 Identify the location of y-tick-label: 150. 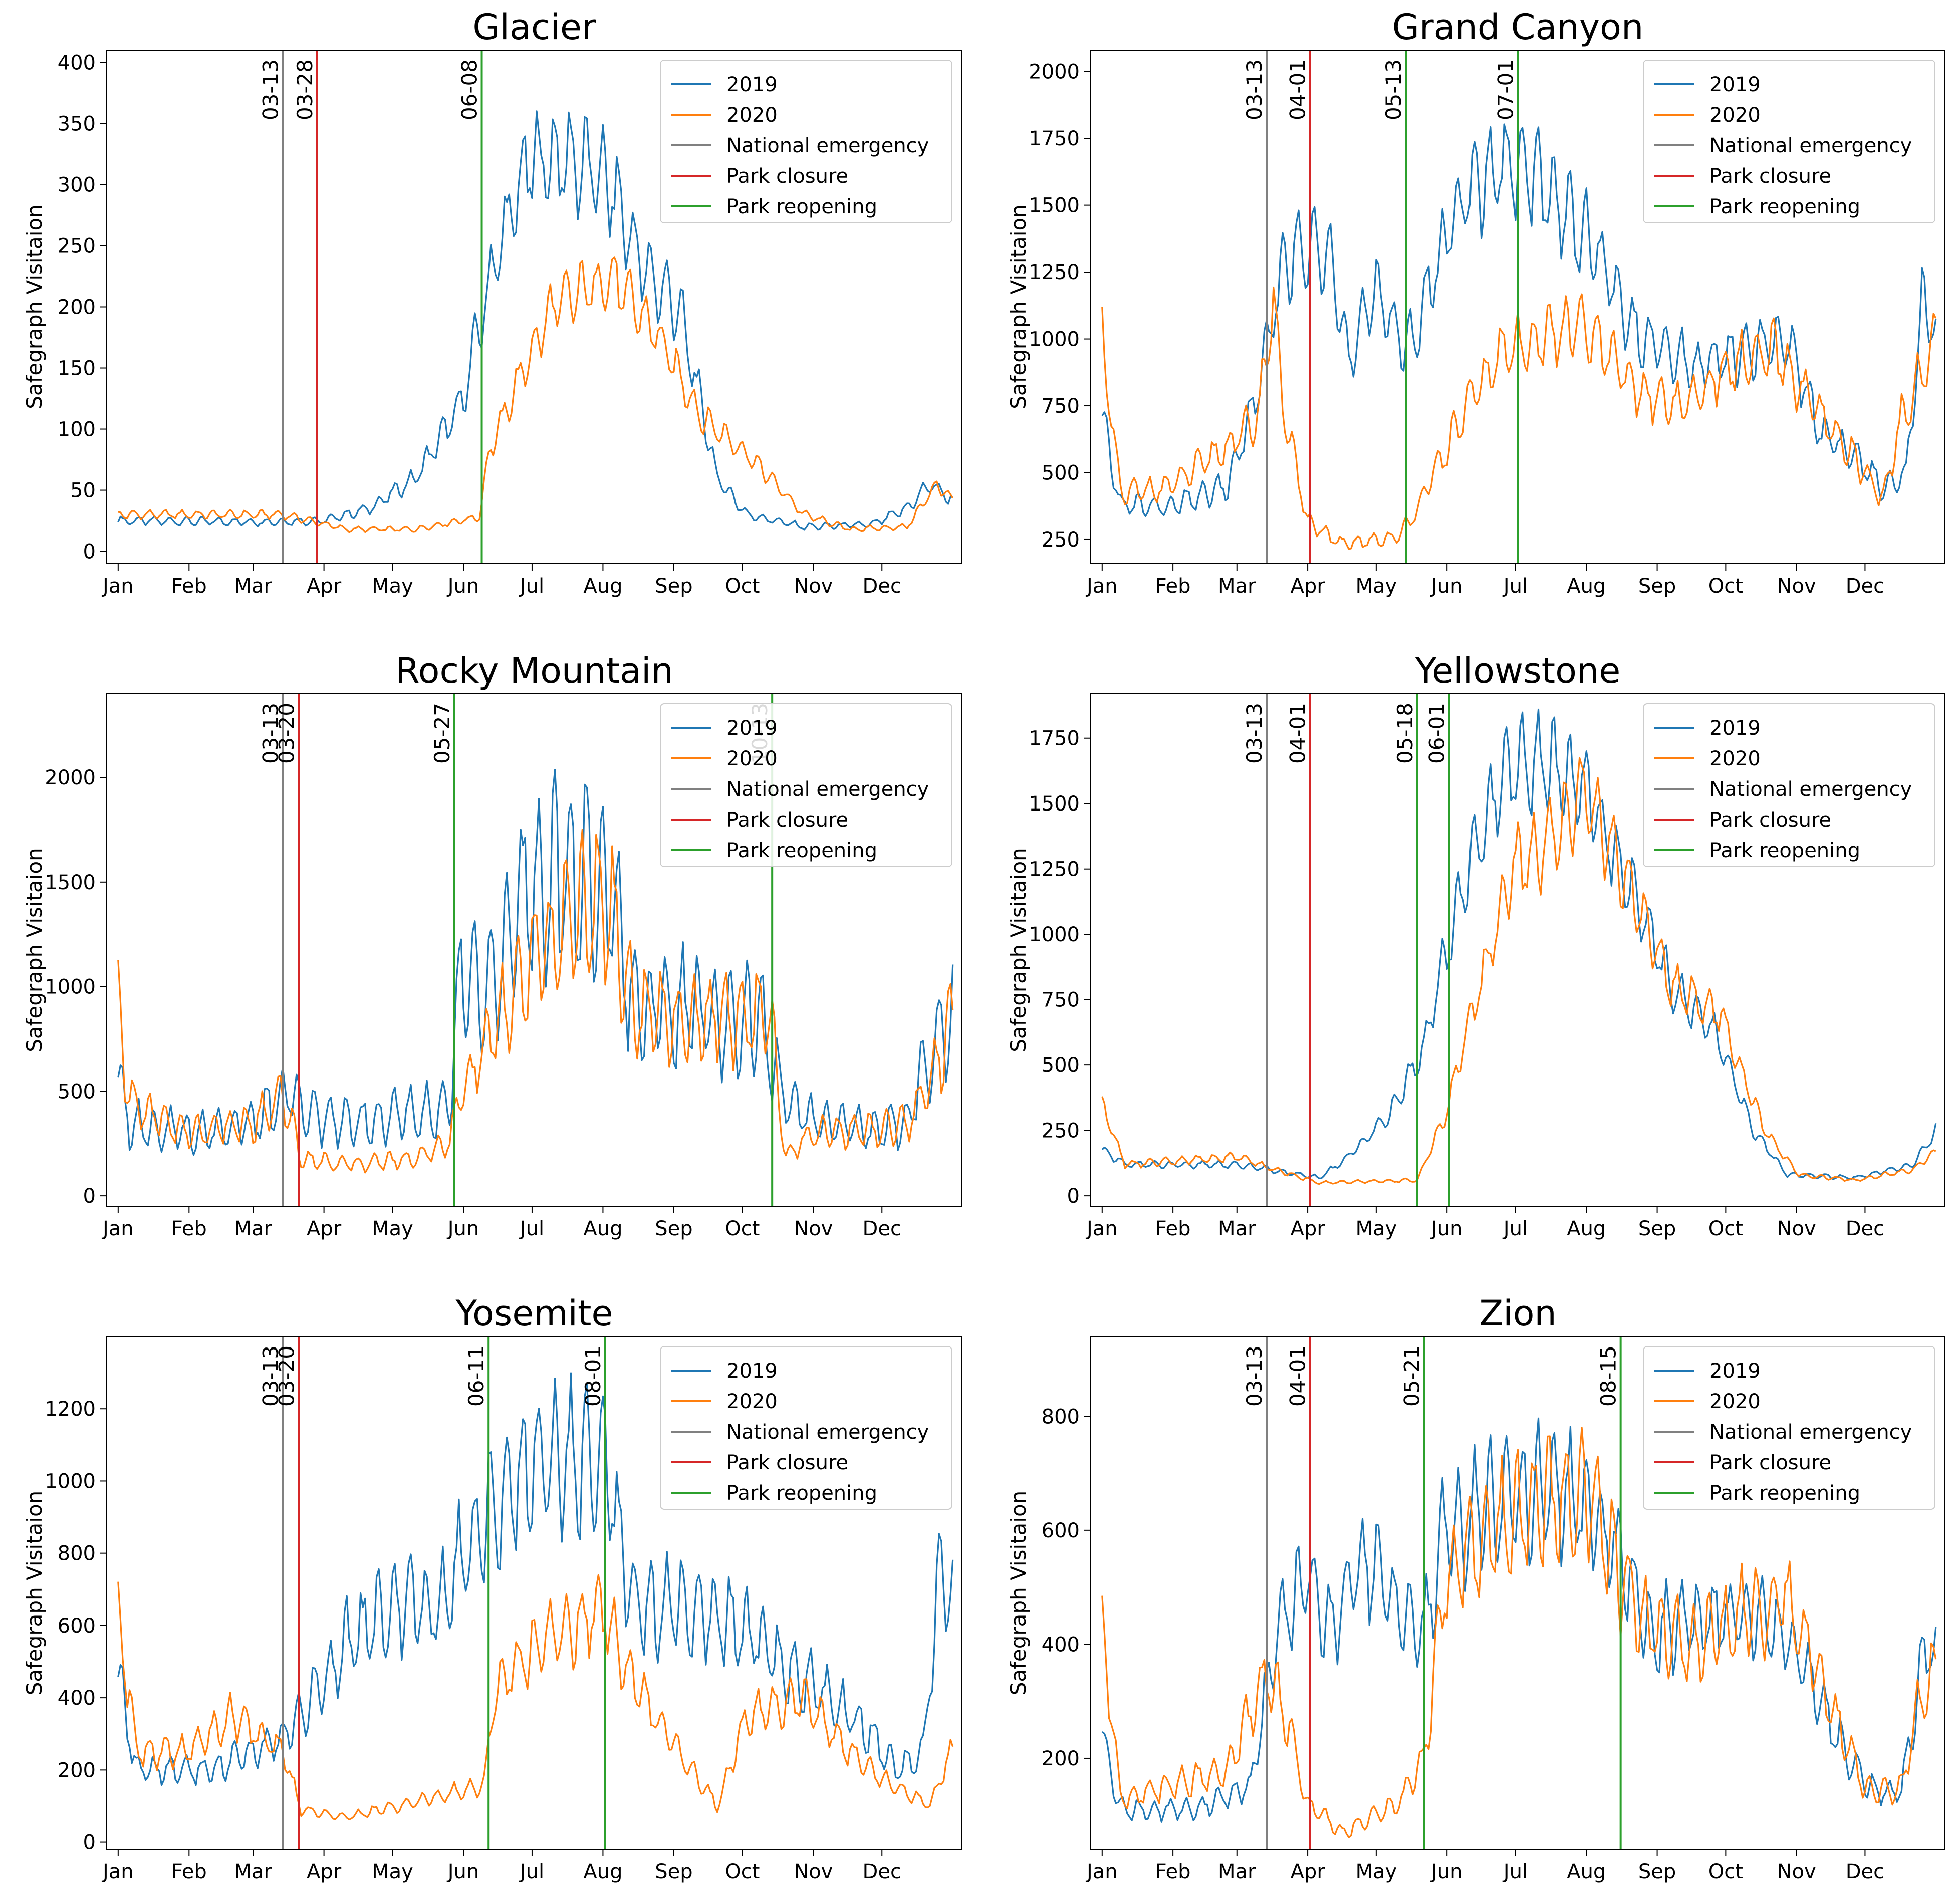
(77, 369).